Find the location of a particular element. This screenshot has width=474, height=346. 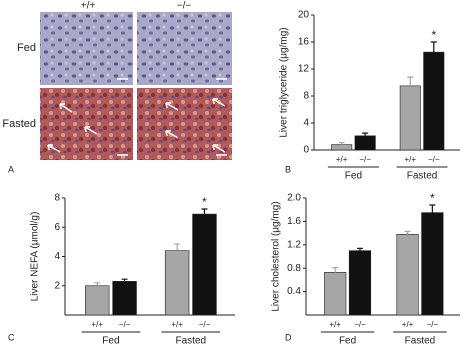

y-axis-label: Liver triglyceride (μg/mg) is located at coordinates (284, 82).